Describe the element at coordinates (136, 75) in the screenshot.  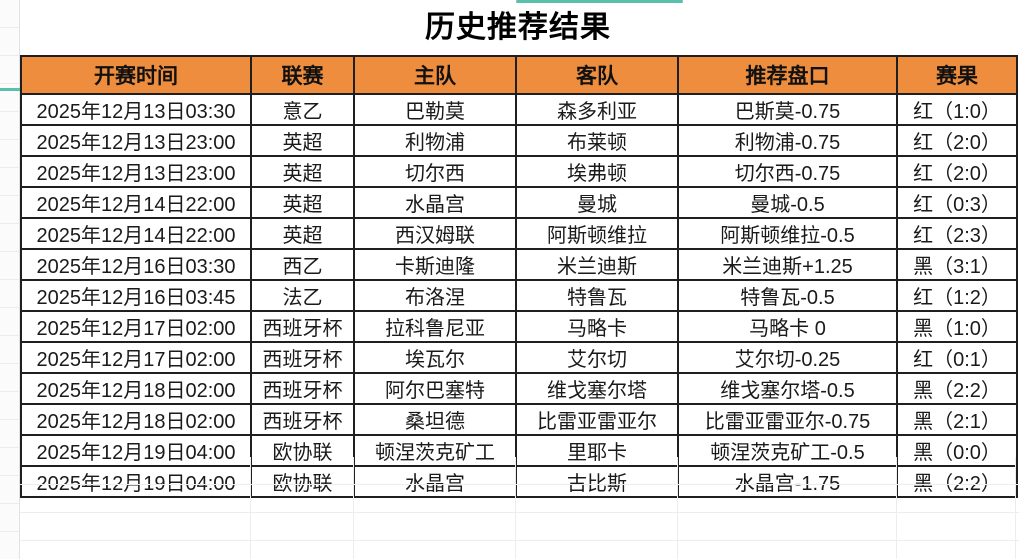
I see `header-start-time: 开赛时间` at that location.